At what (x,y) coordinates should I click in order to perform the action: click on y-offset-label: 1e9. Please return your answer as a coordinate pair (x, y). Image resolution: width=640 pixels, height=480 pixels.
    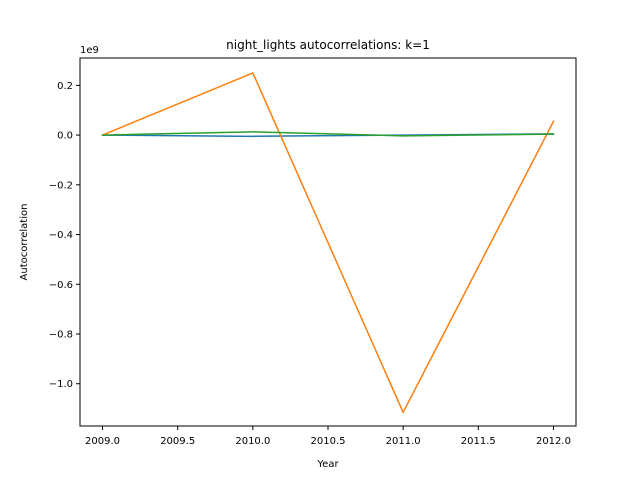
    Looking at the image, I should click on (89, 50).